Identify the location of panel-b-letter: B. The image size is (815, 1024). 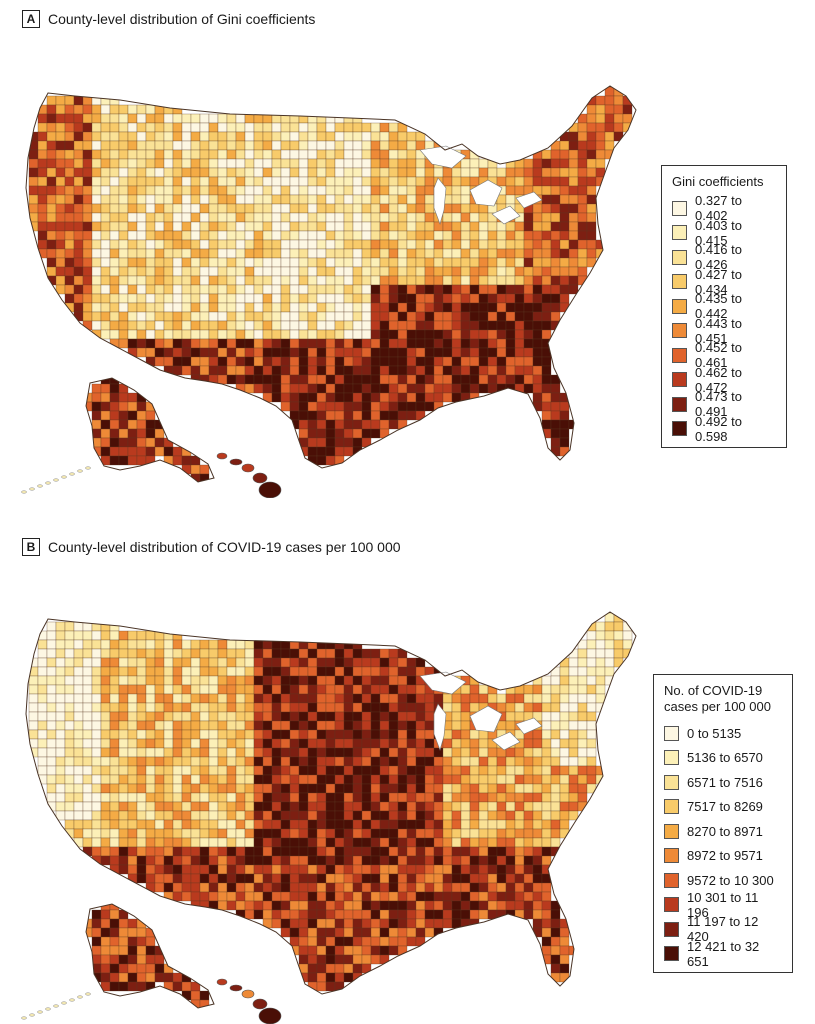
(31, 547).